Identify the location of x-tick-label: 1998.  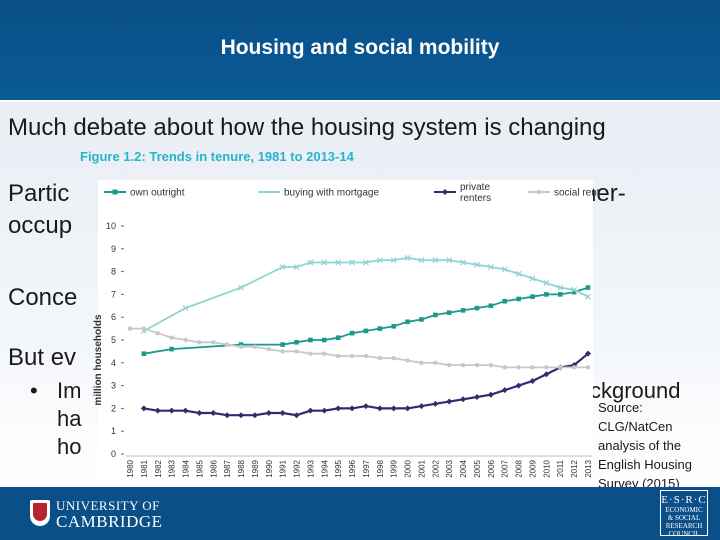
(380, 468).